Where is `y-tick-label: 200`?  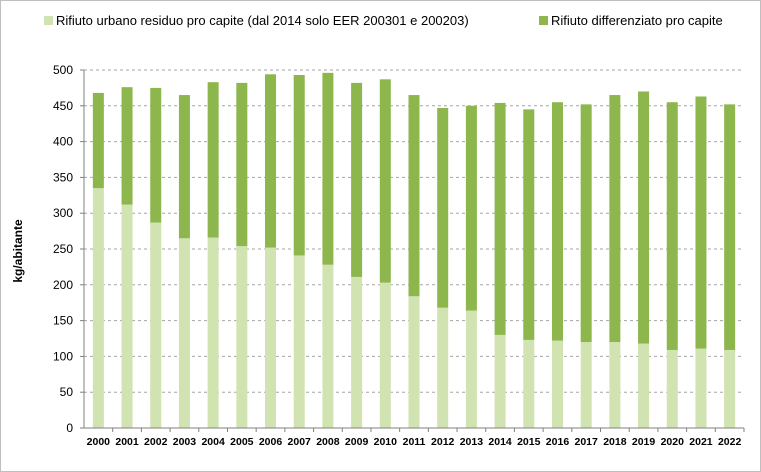 y-tick-label: 200 is located at coordinates (63, 285).